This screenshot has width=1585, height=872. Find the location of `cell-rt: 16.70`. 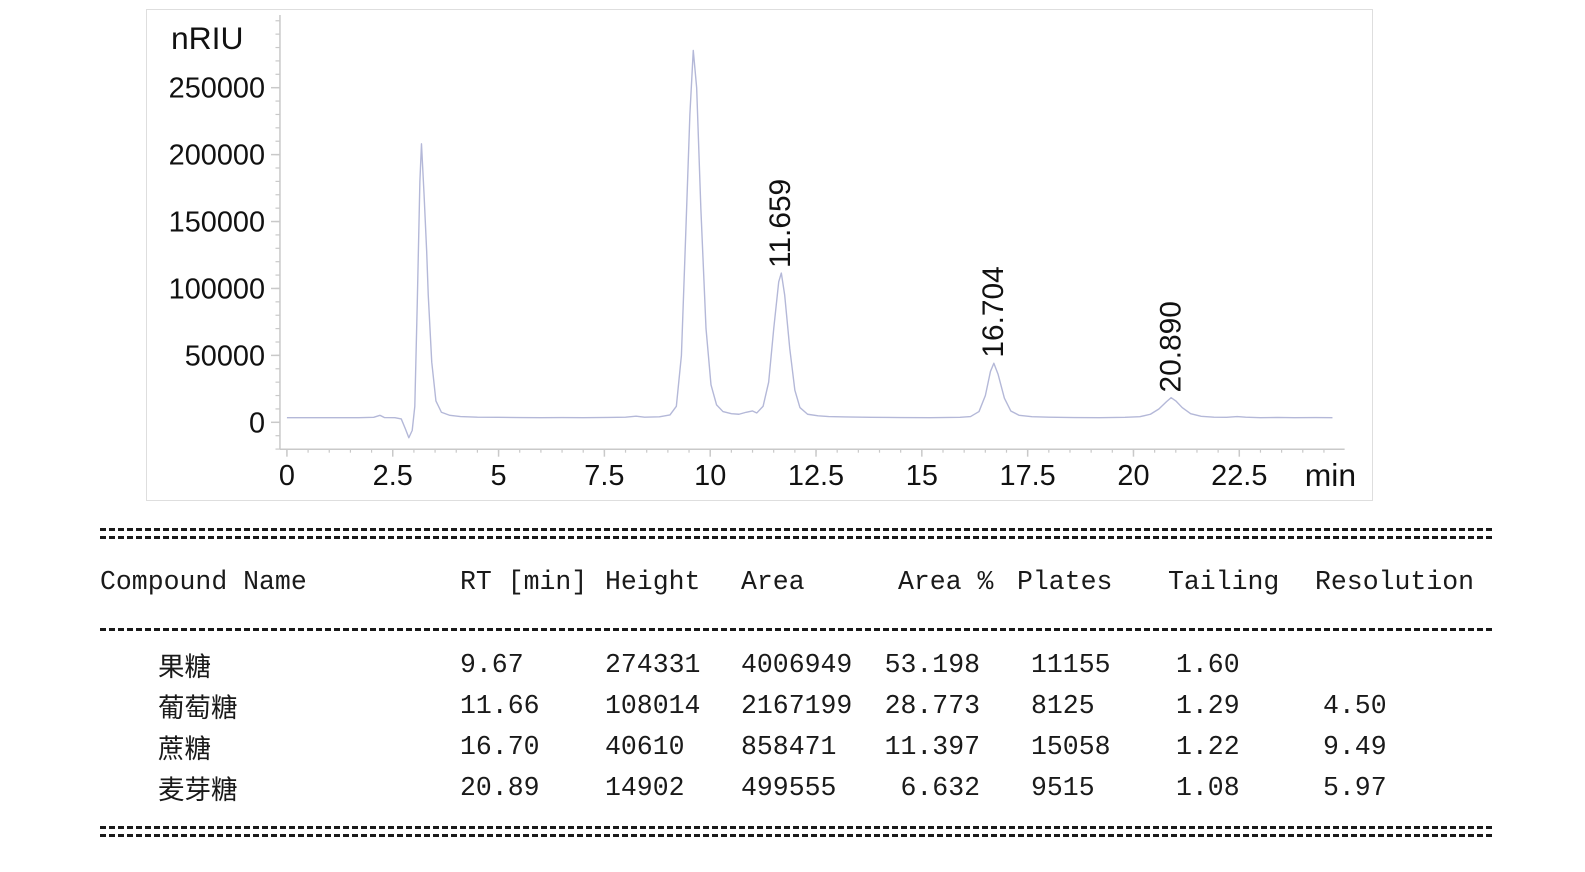

cell-rt: 16.70 is located at coordinates (500, 746).